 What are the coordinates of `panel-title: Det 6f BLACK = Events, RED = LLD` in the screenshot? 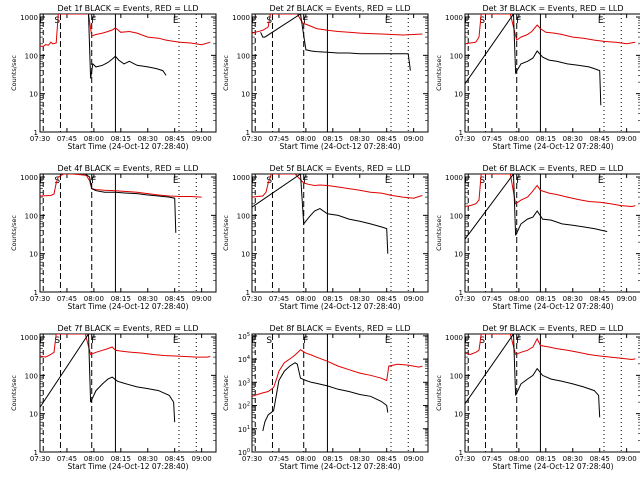 It's located at (552, 168).